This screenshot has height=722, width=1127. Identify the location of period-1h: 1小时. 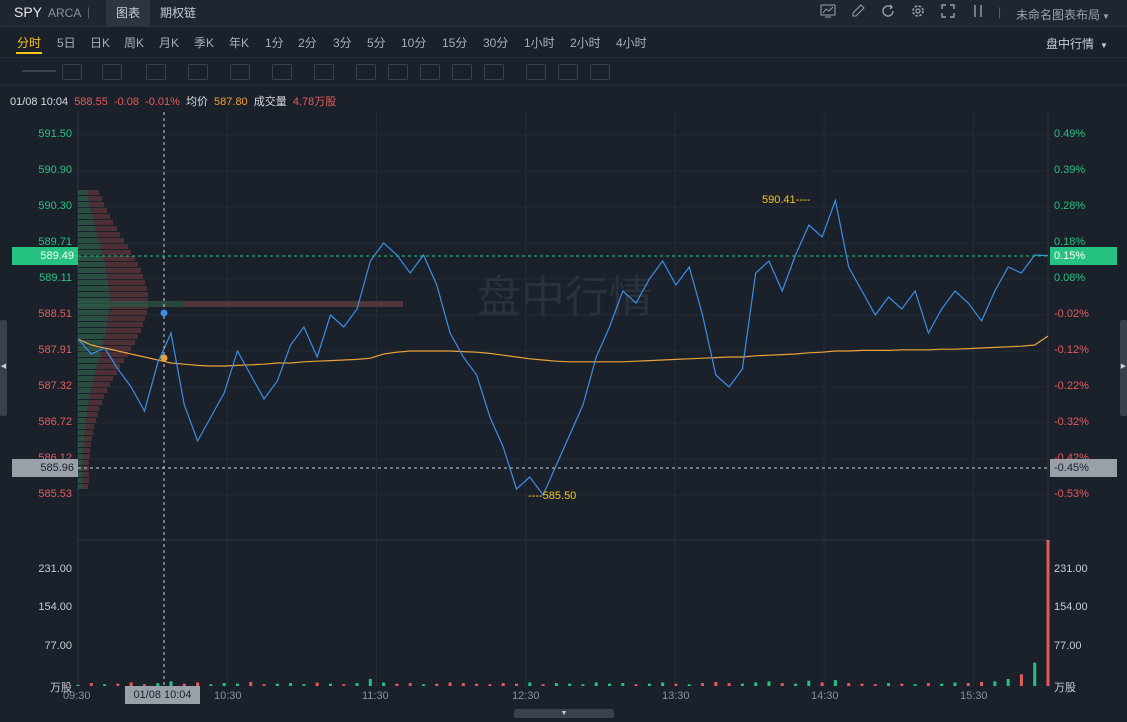
(539, 43).